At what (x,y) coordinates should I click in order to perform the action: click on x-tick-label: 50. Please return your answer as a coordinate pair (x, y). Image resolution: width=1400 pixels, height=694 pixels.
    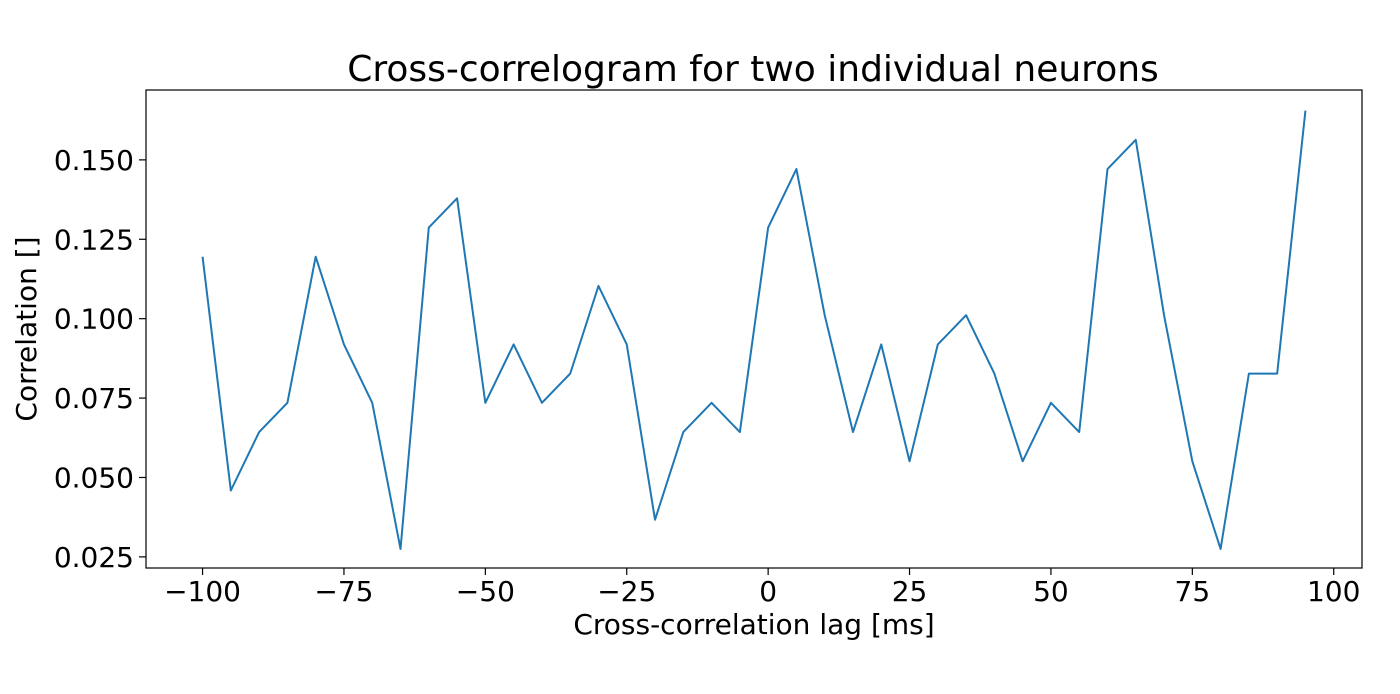
    Looking at the image, I should click on (1051, 591).